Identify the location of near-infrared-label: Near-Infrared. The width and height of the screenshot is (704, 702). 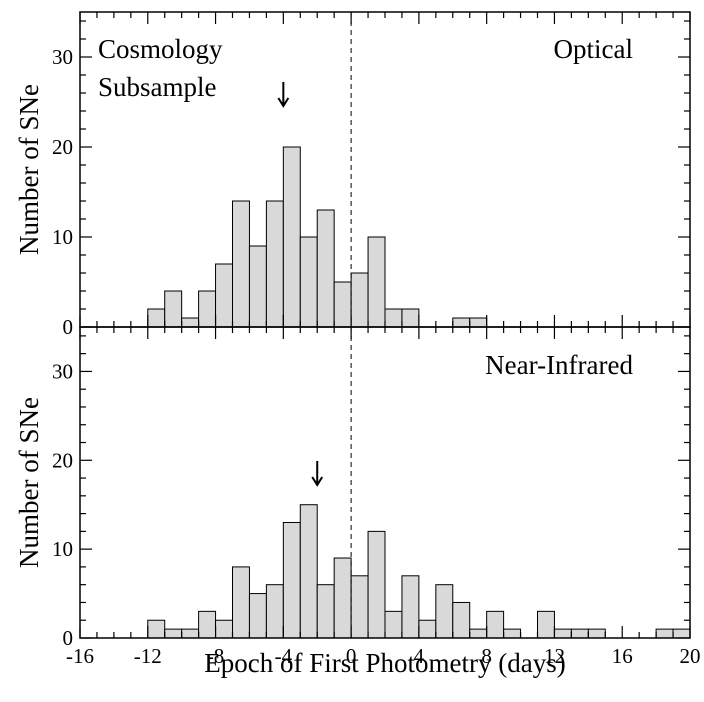
(559, 365).